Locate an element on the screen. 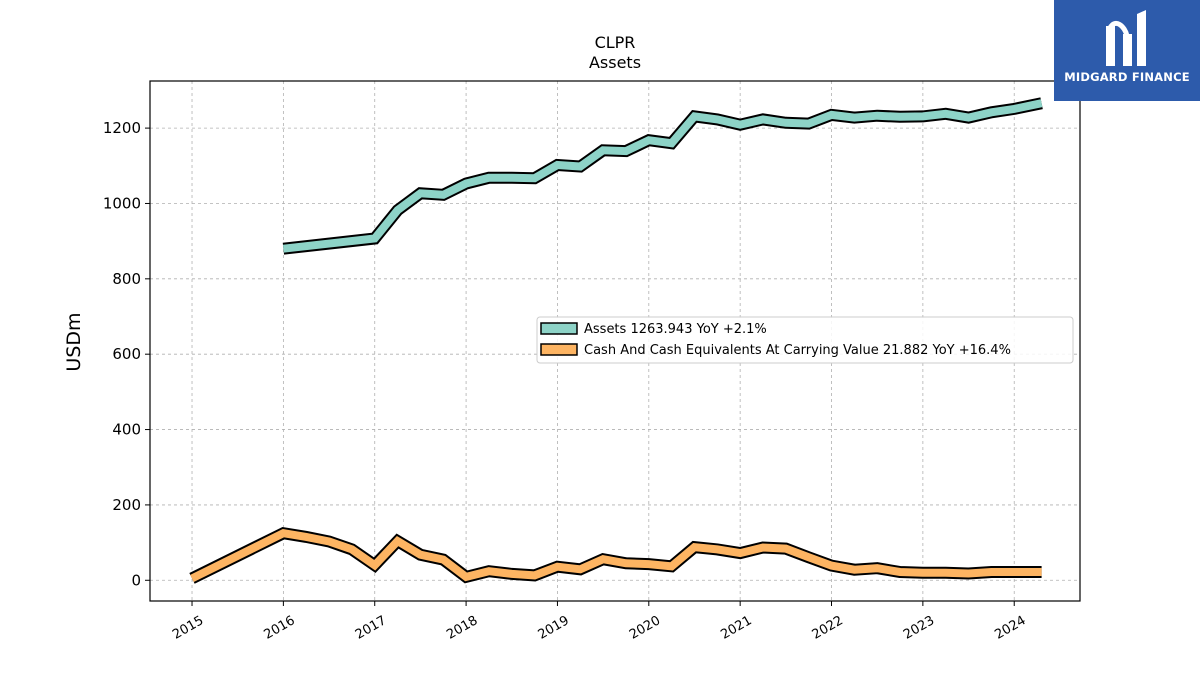 This screenshot has width=1200, height=675. series-assets-line is located at coordinates (662, 176).